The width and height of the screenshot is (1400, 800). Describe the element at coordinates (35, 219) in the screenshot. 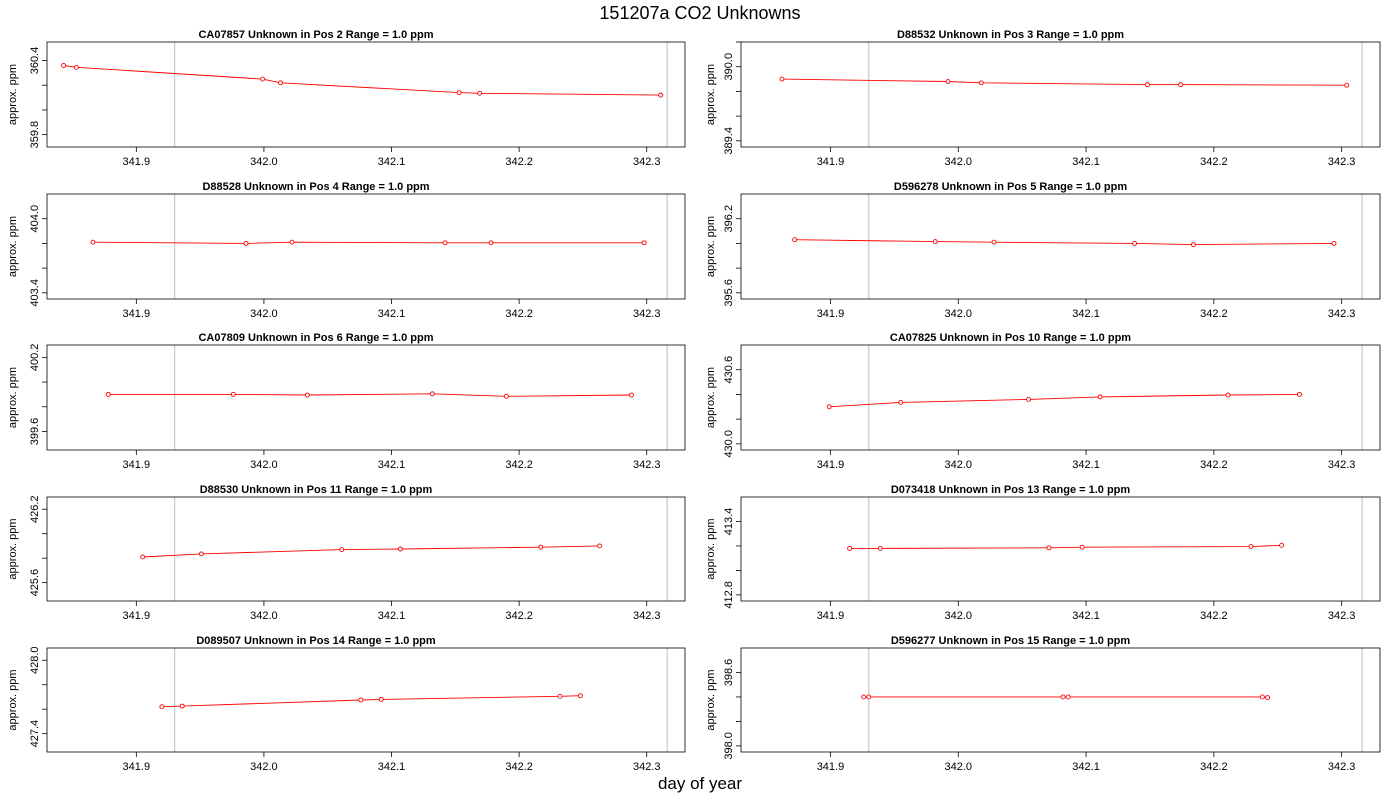

I see `y-tick-label: 404.0` at that location.